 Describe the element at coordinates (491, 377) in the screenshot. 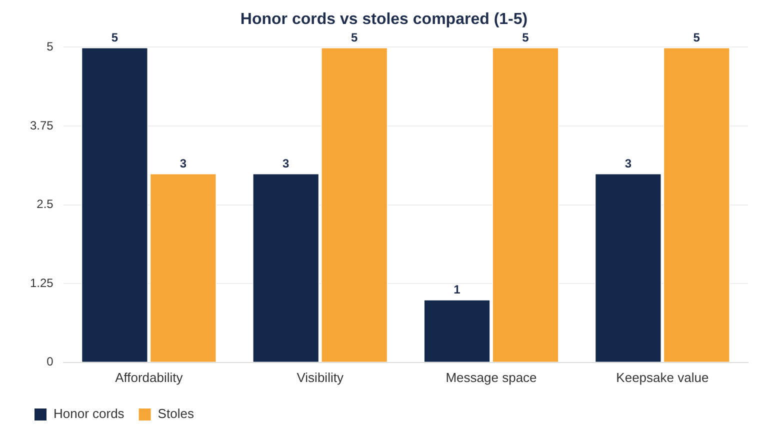

I see `x-tick-label: Message space` at that location.